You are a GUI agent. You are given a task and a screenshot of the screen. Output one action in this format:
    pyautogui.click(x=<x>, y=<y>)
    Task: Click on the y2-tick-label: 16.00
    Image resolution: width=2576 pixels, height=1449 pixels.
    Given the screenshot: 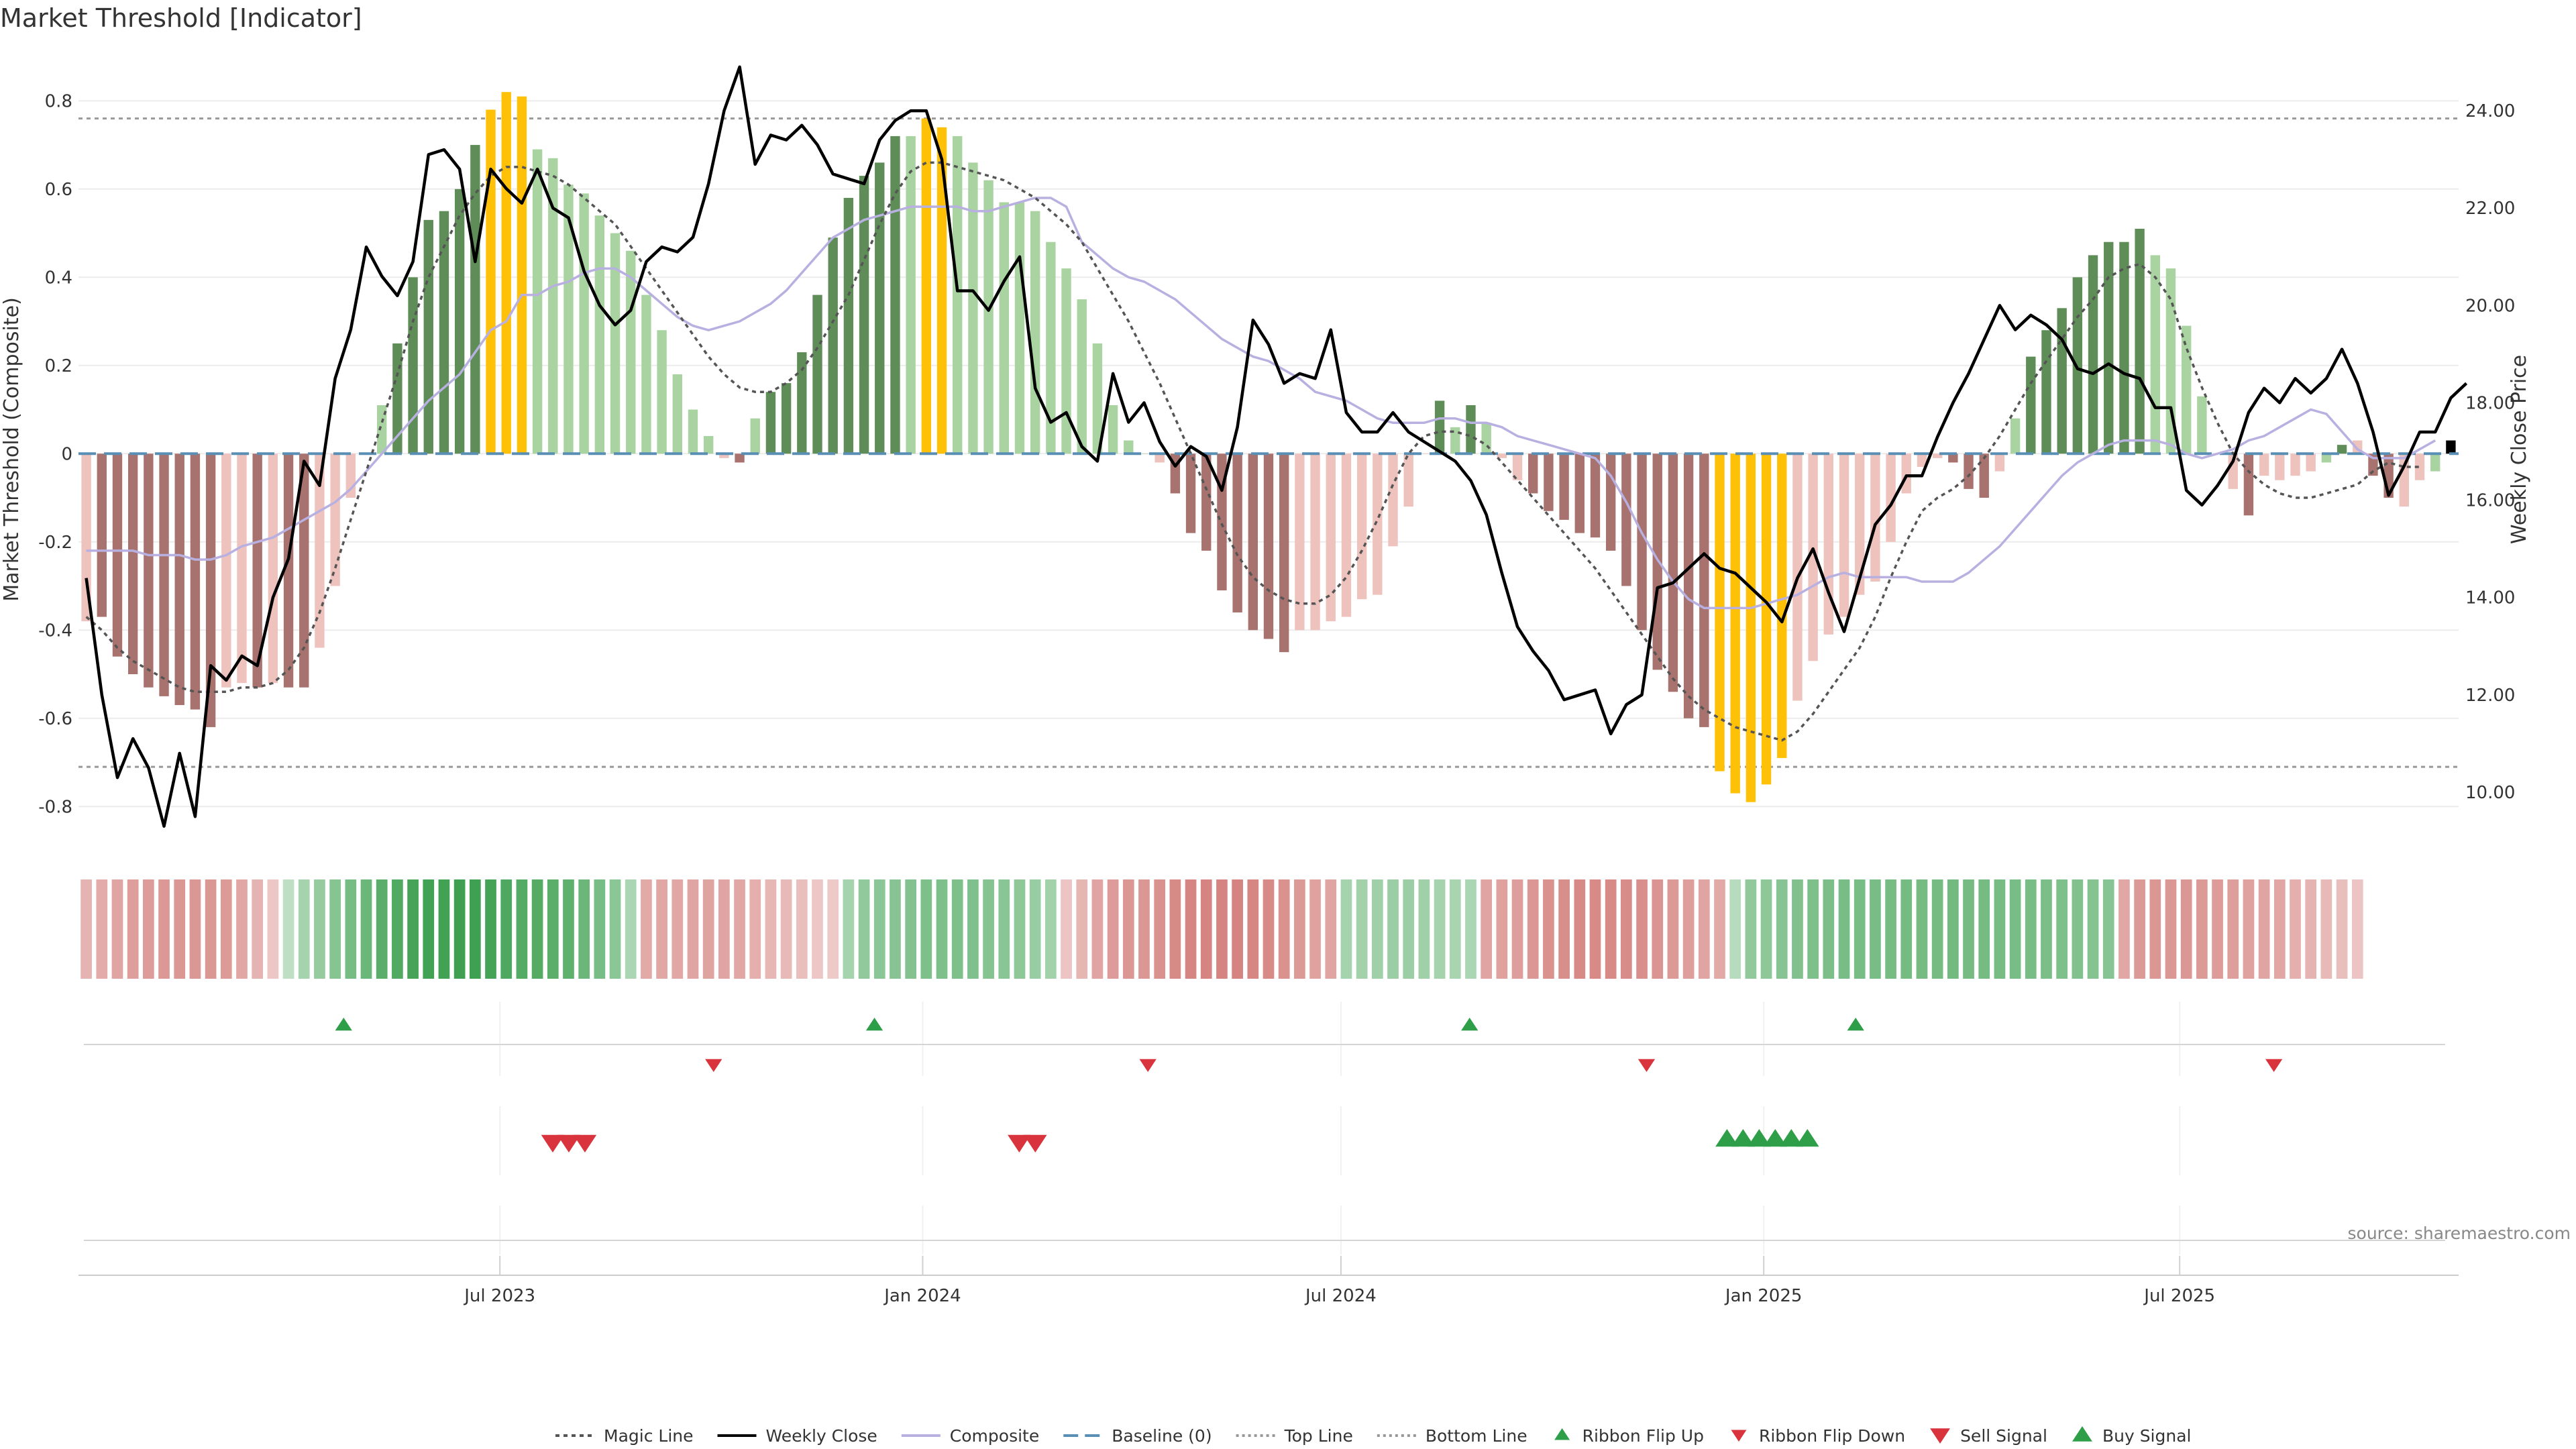 What is the action you would take?
    pyautogui.click(x=2490, y=501)
    